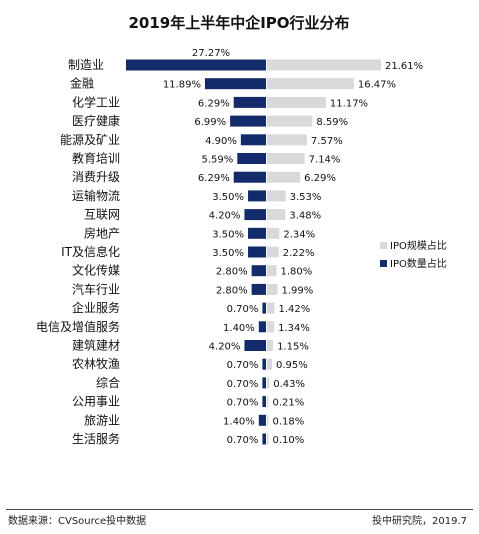 The height and width of the screenshot is (534, 479). I want to click on value-label-ipo-scale: 16.47%, so click(377, 85).